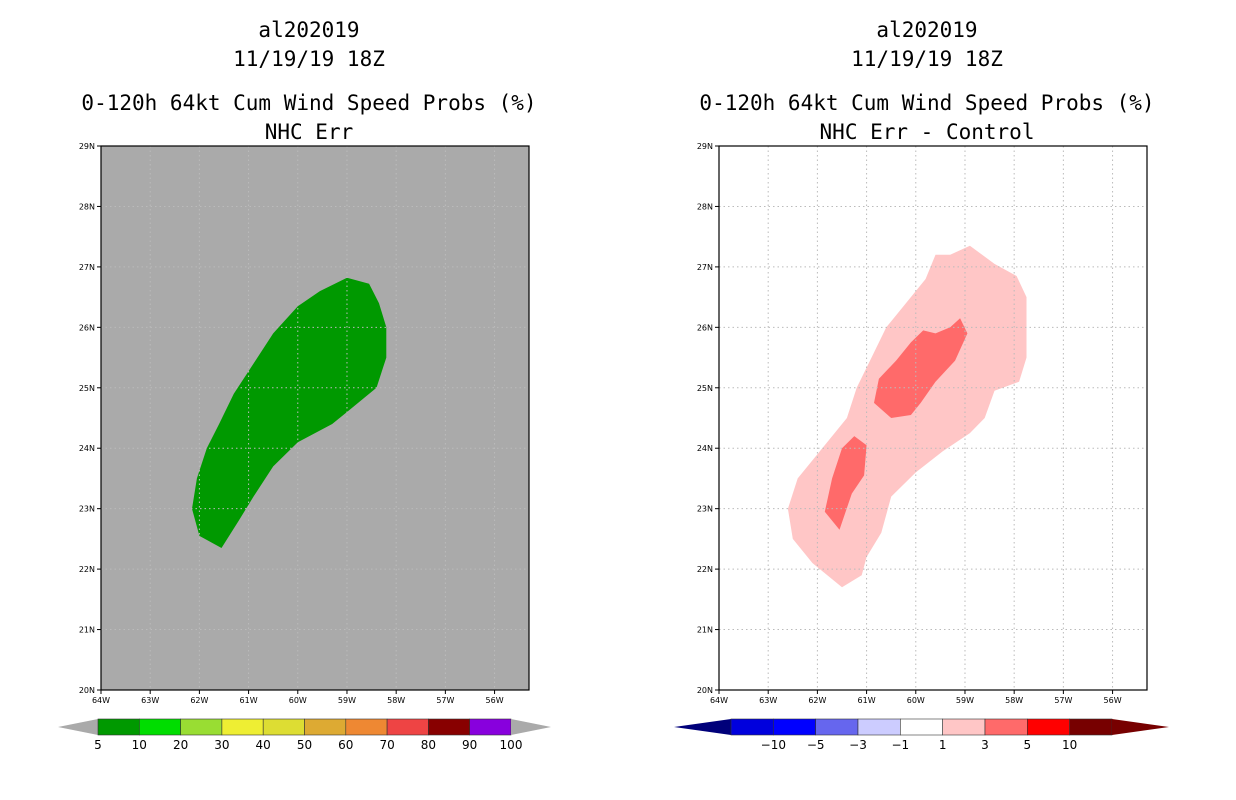 This screenshot has height=800, width=1236. I want to click on colorbar-label: 90, so click(469, 745).